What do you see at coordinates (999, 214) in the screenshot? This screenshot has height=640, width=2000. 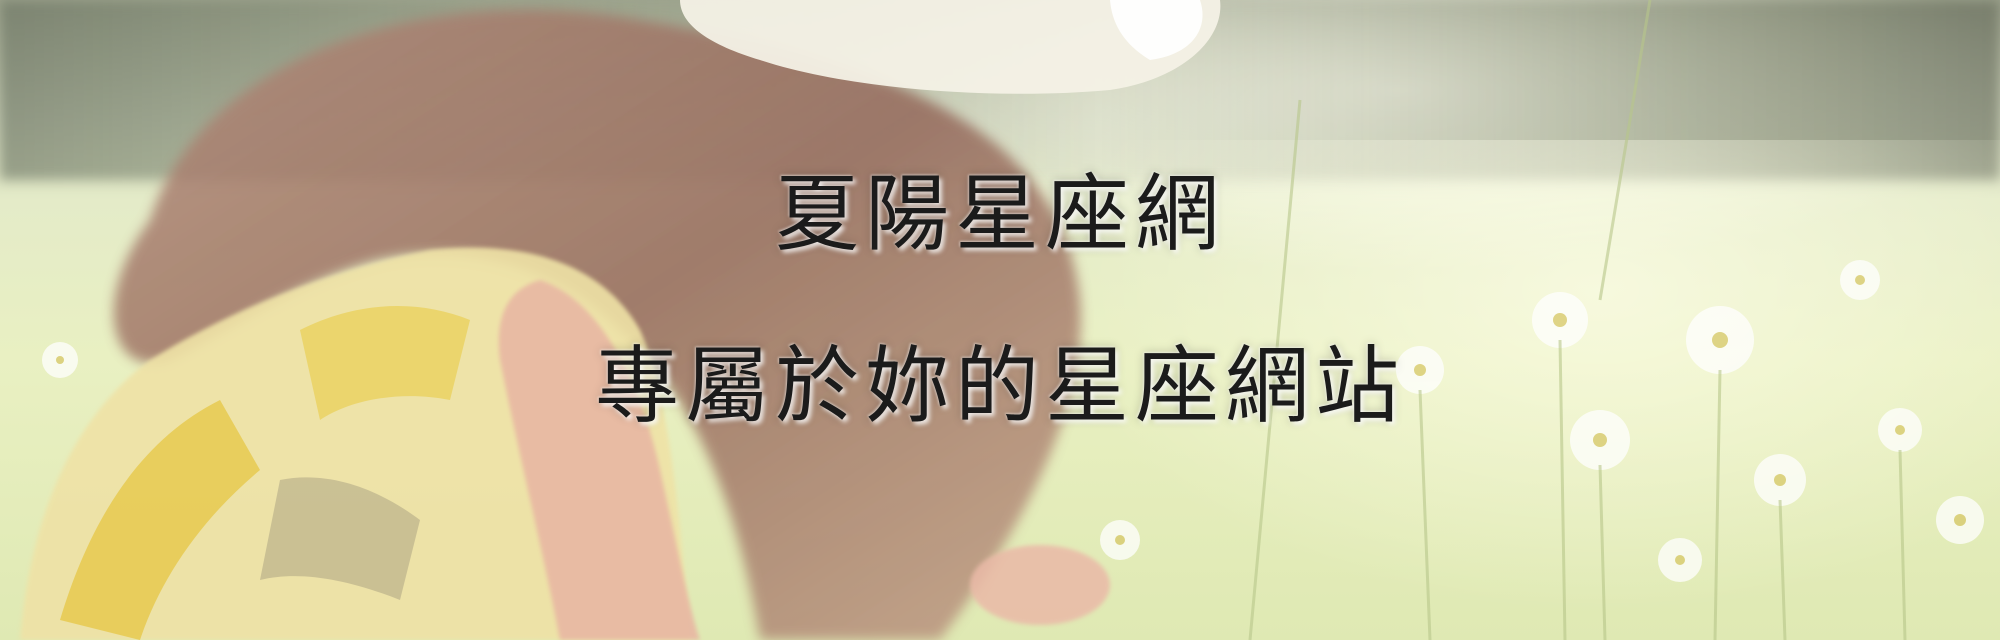 I see `site-title: 夏陽星座網` at bounding box center [999, 214].